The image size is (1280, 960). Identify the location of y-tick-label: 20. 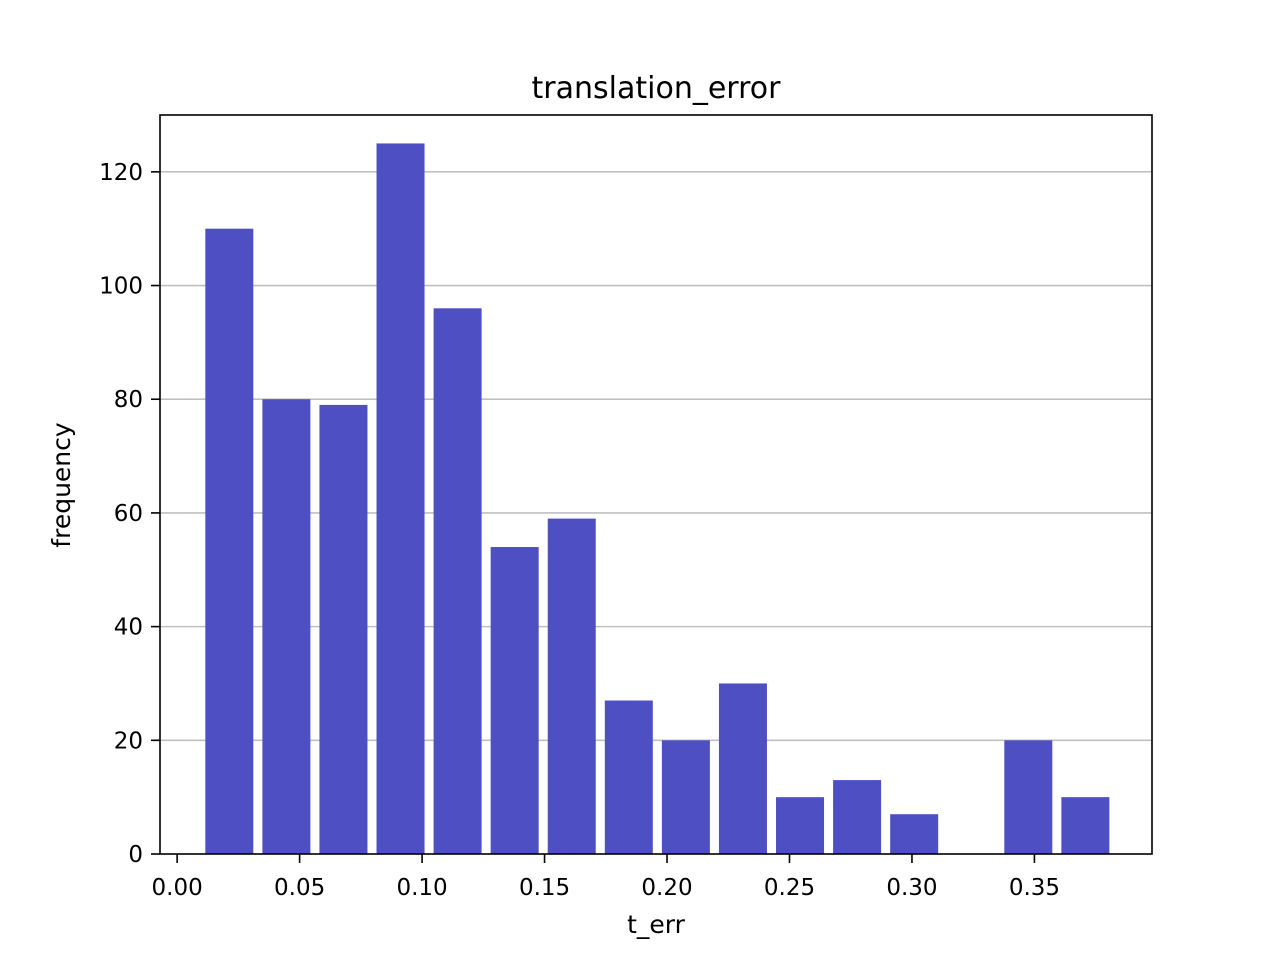
(128, 741).